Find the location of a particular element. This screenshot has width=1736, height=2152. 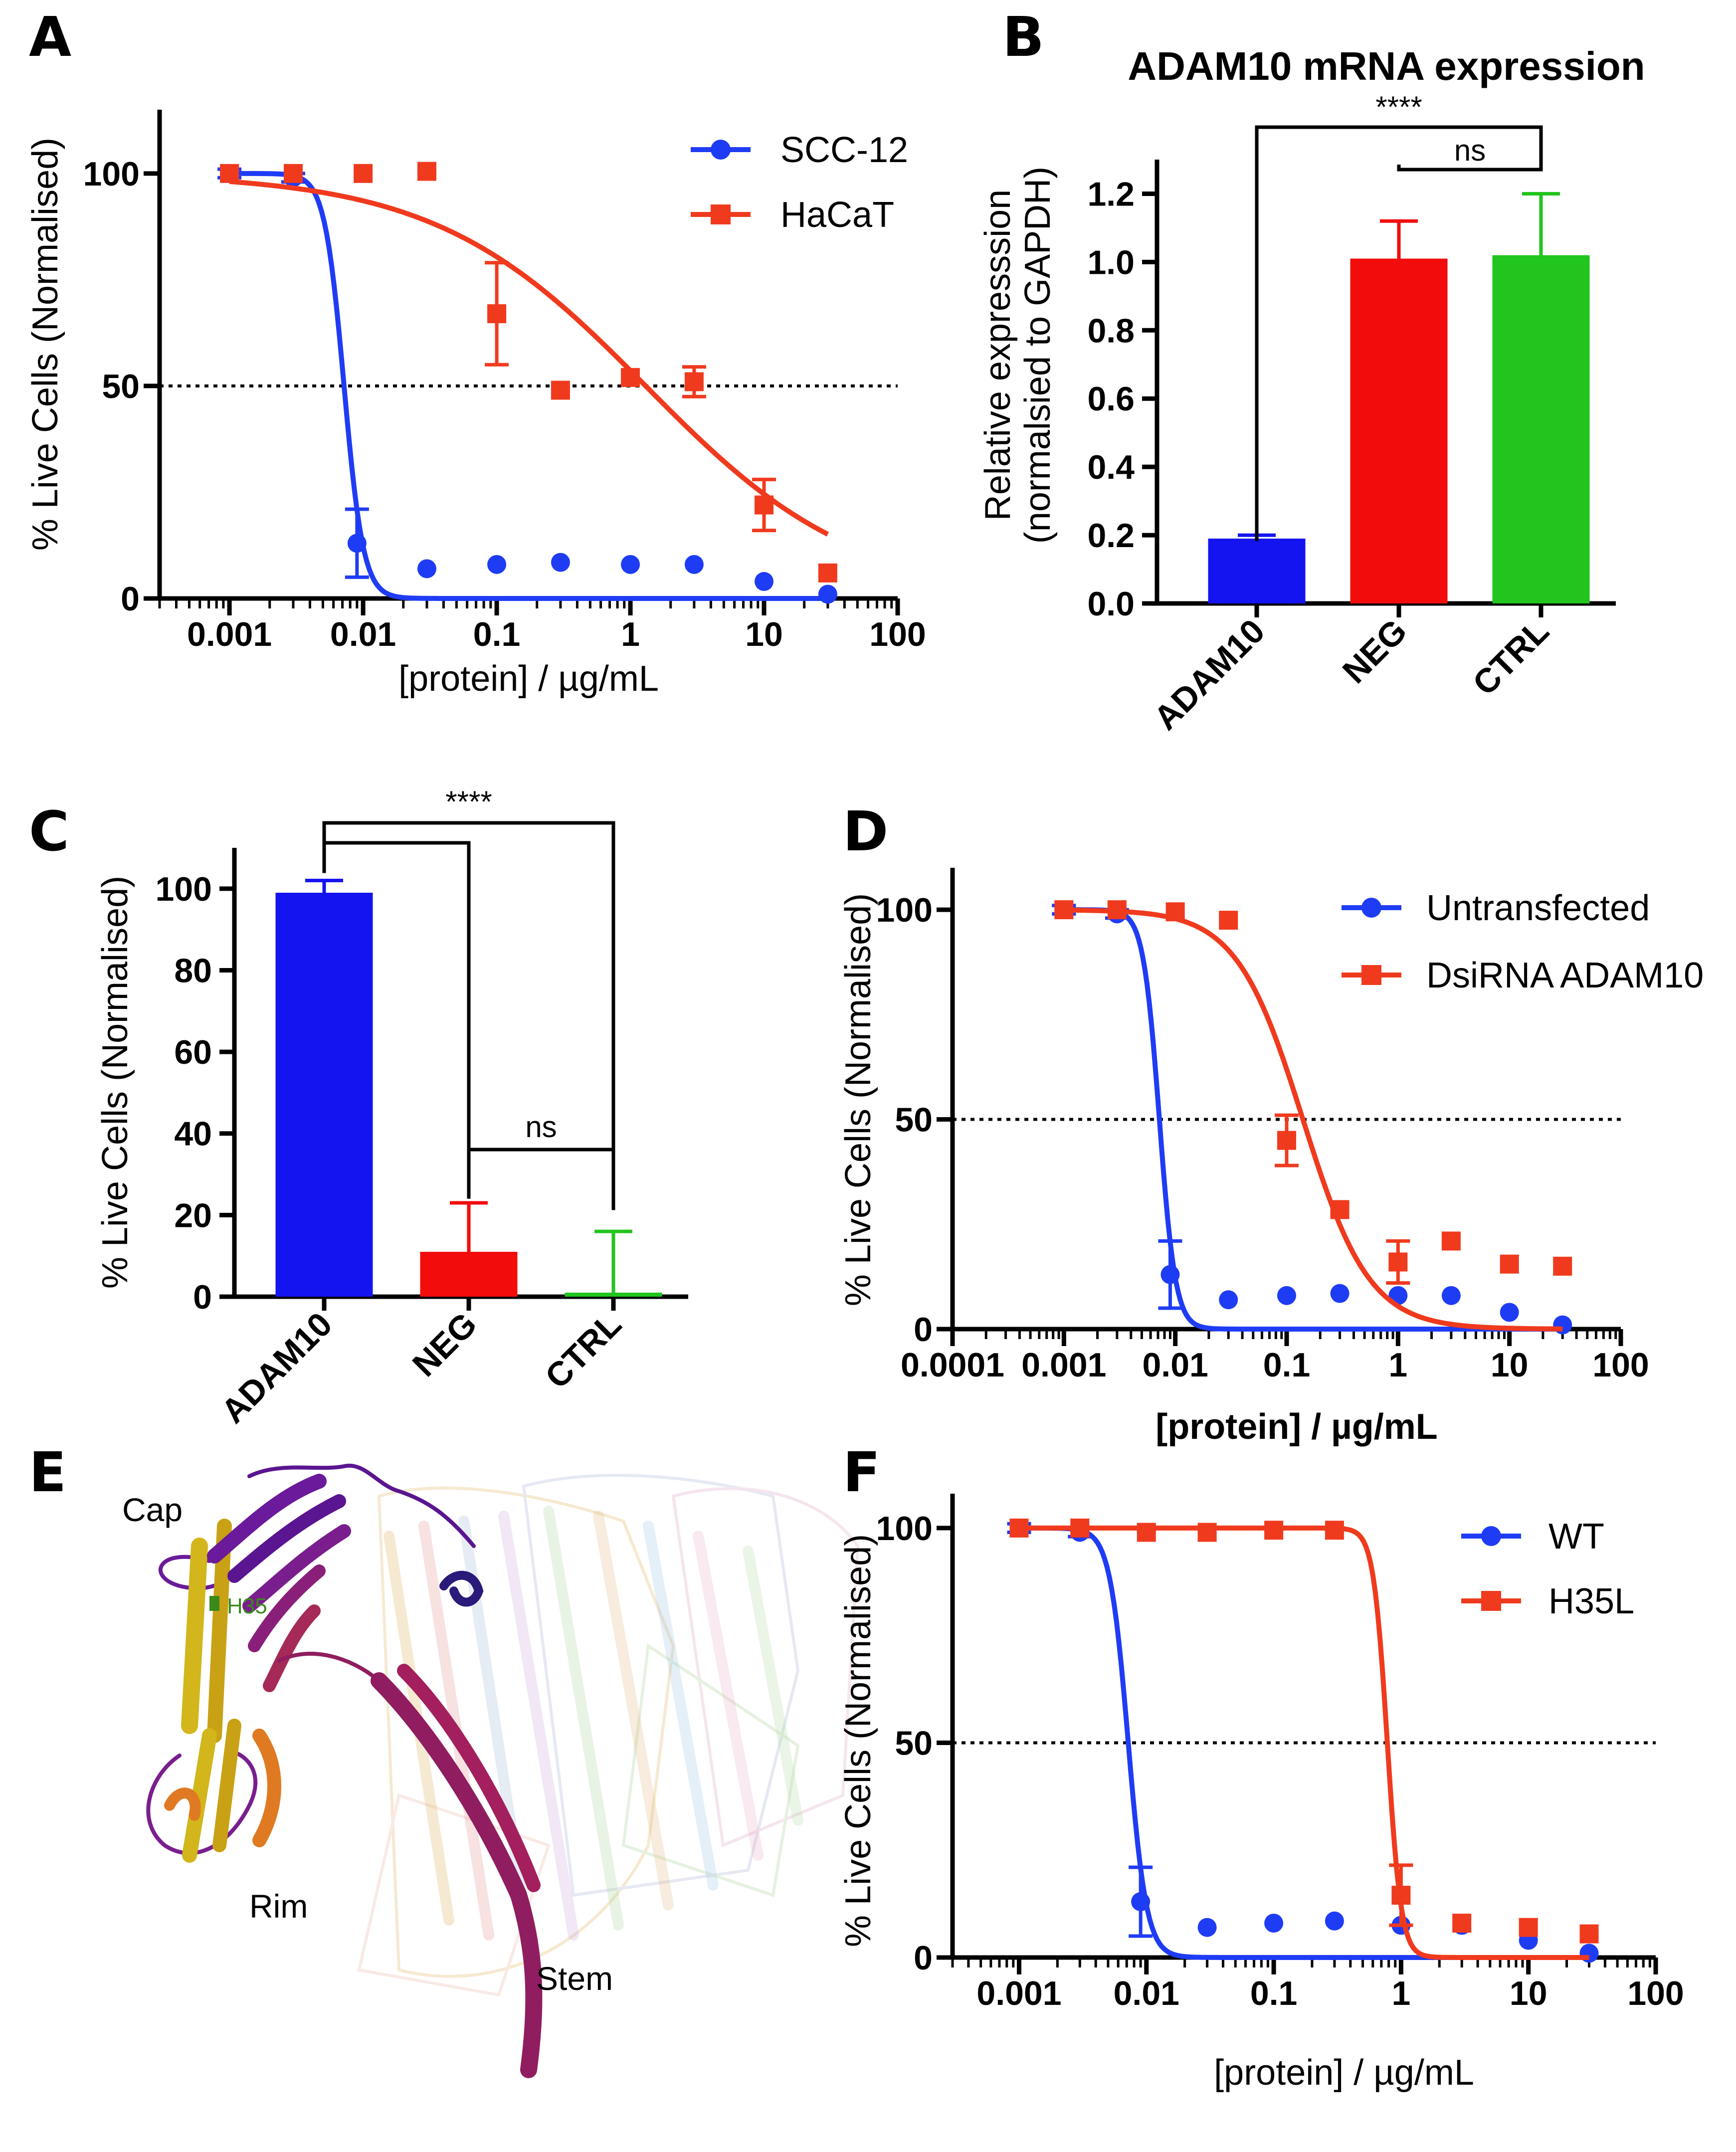

panel-c-significance-0-bracket is located at coordinates (468, 1015).